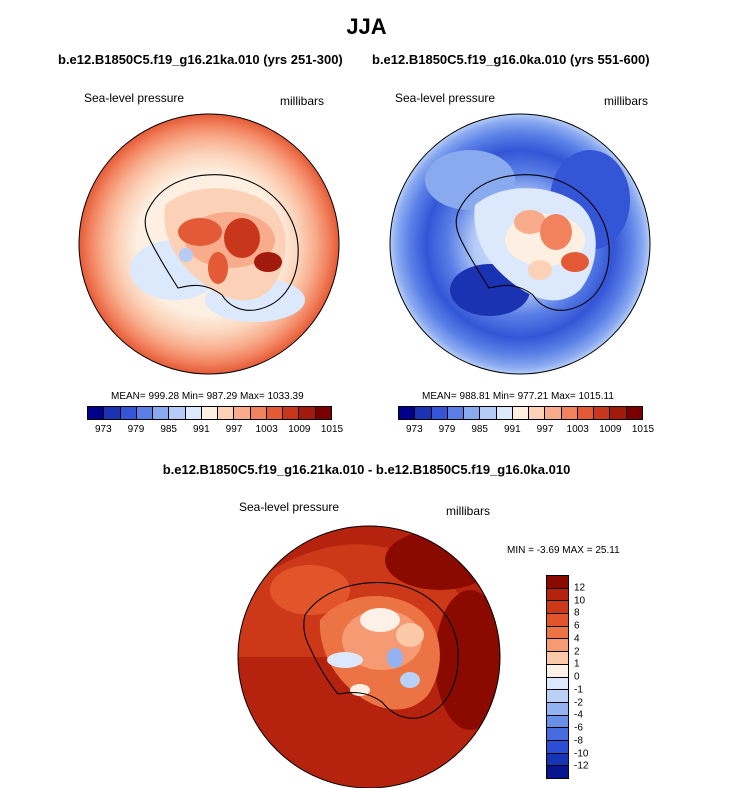 This screenshot has height=788, width=733. What do you see at coordinates (366, 26) in the screenshot?
I see `figure-title: JJA` at bounding box center [366, 26].